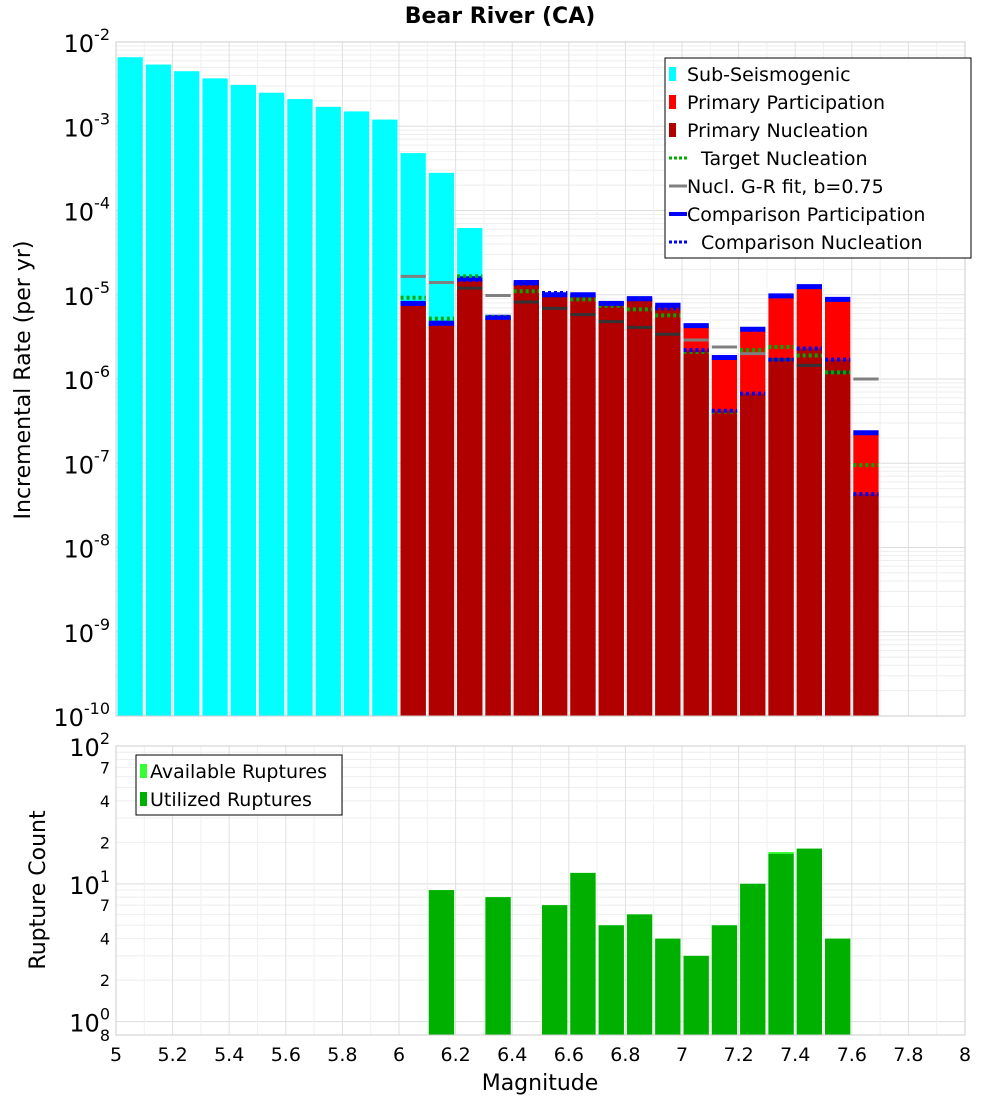  Describe the element at coordinates (23, 380) in the screenshot. I see `top-y-axis-label: Incremental Rate (per yr)` at that location.